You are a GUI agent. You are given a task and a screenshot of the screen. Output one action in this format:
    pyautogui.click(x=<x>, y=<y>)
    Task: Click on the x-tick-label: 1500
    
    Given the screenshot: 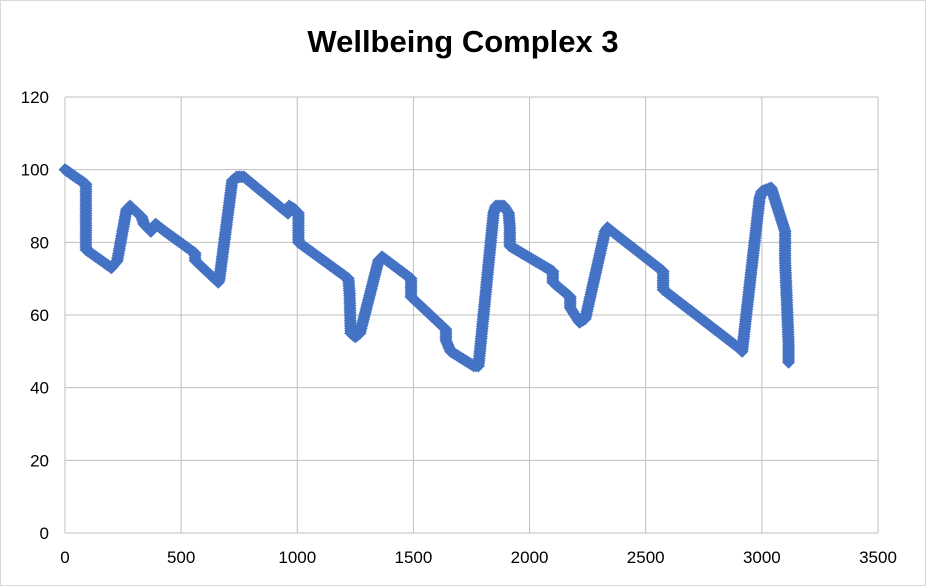 What is the action you would take?
    pyautogui.click(x=414, y=557)
    